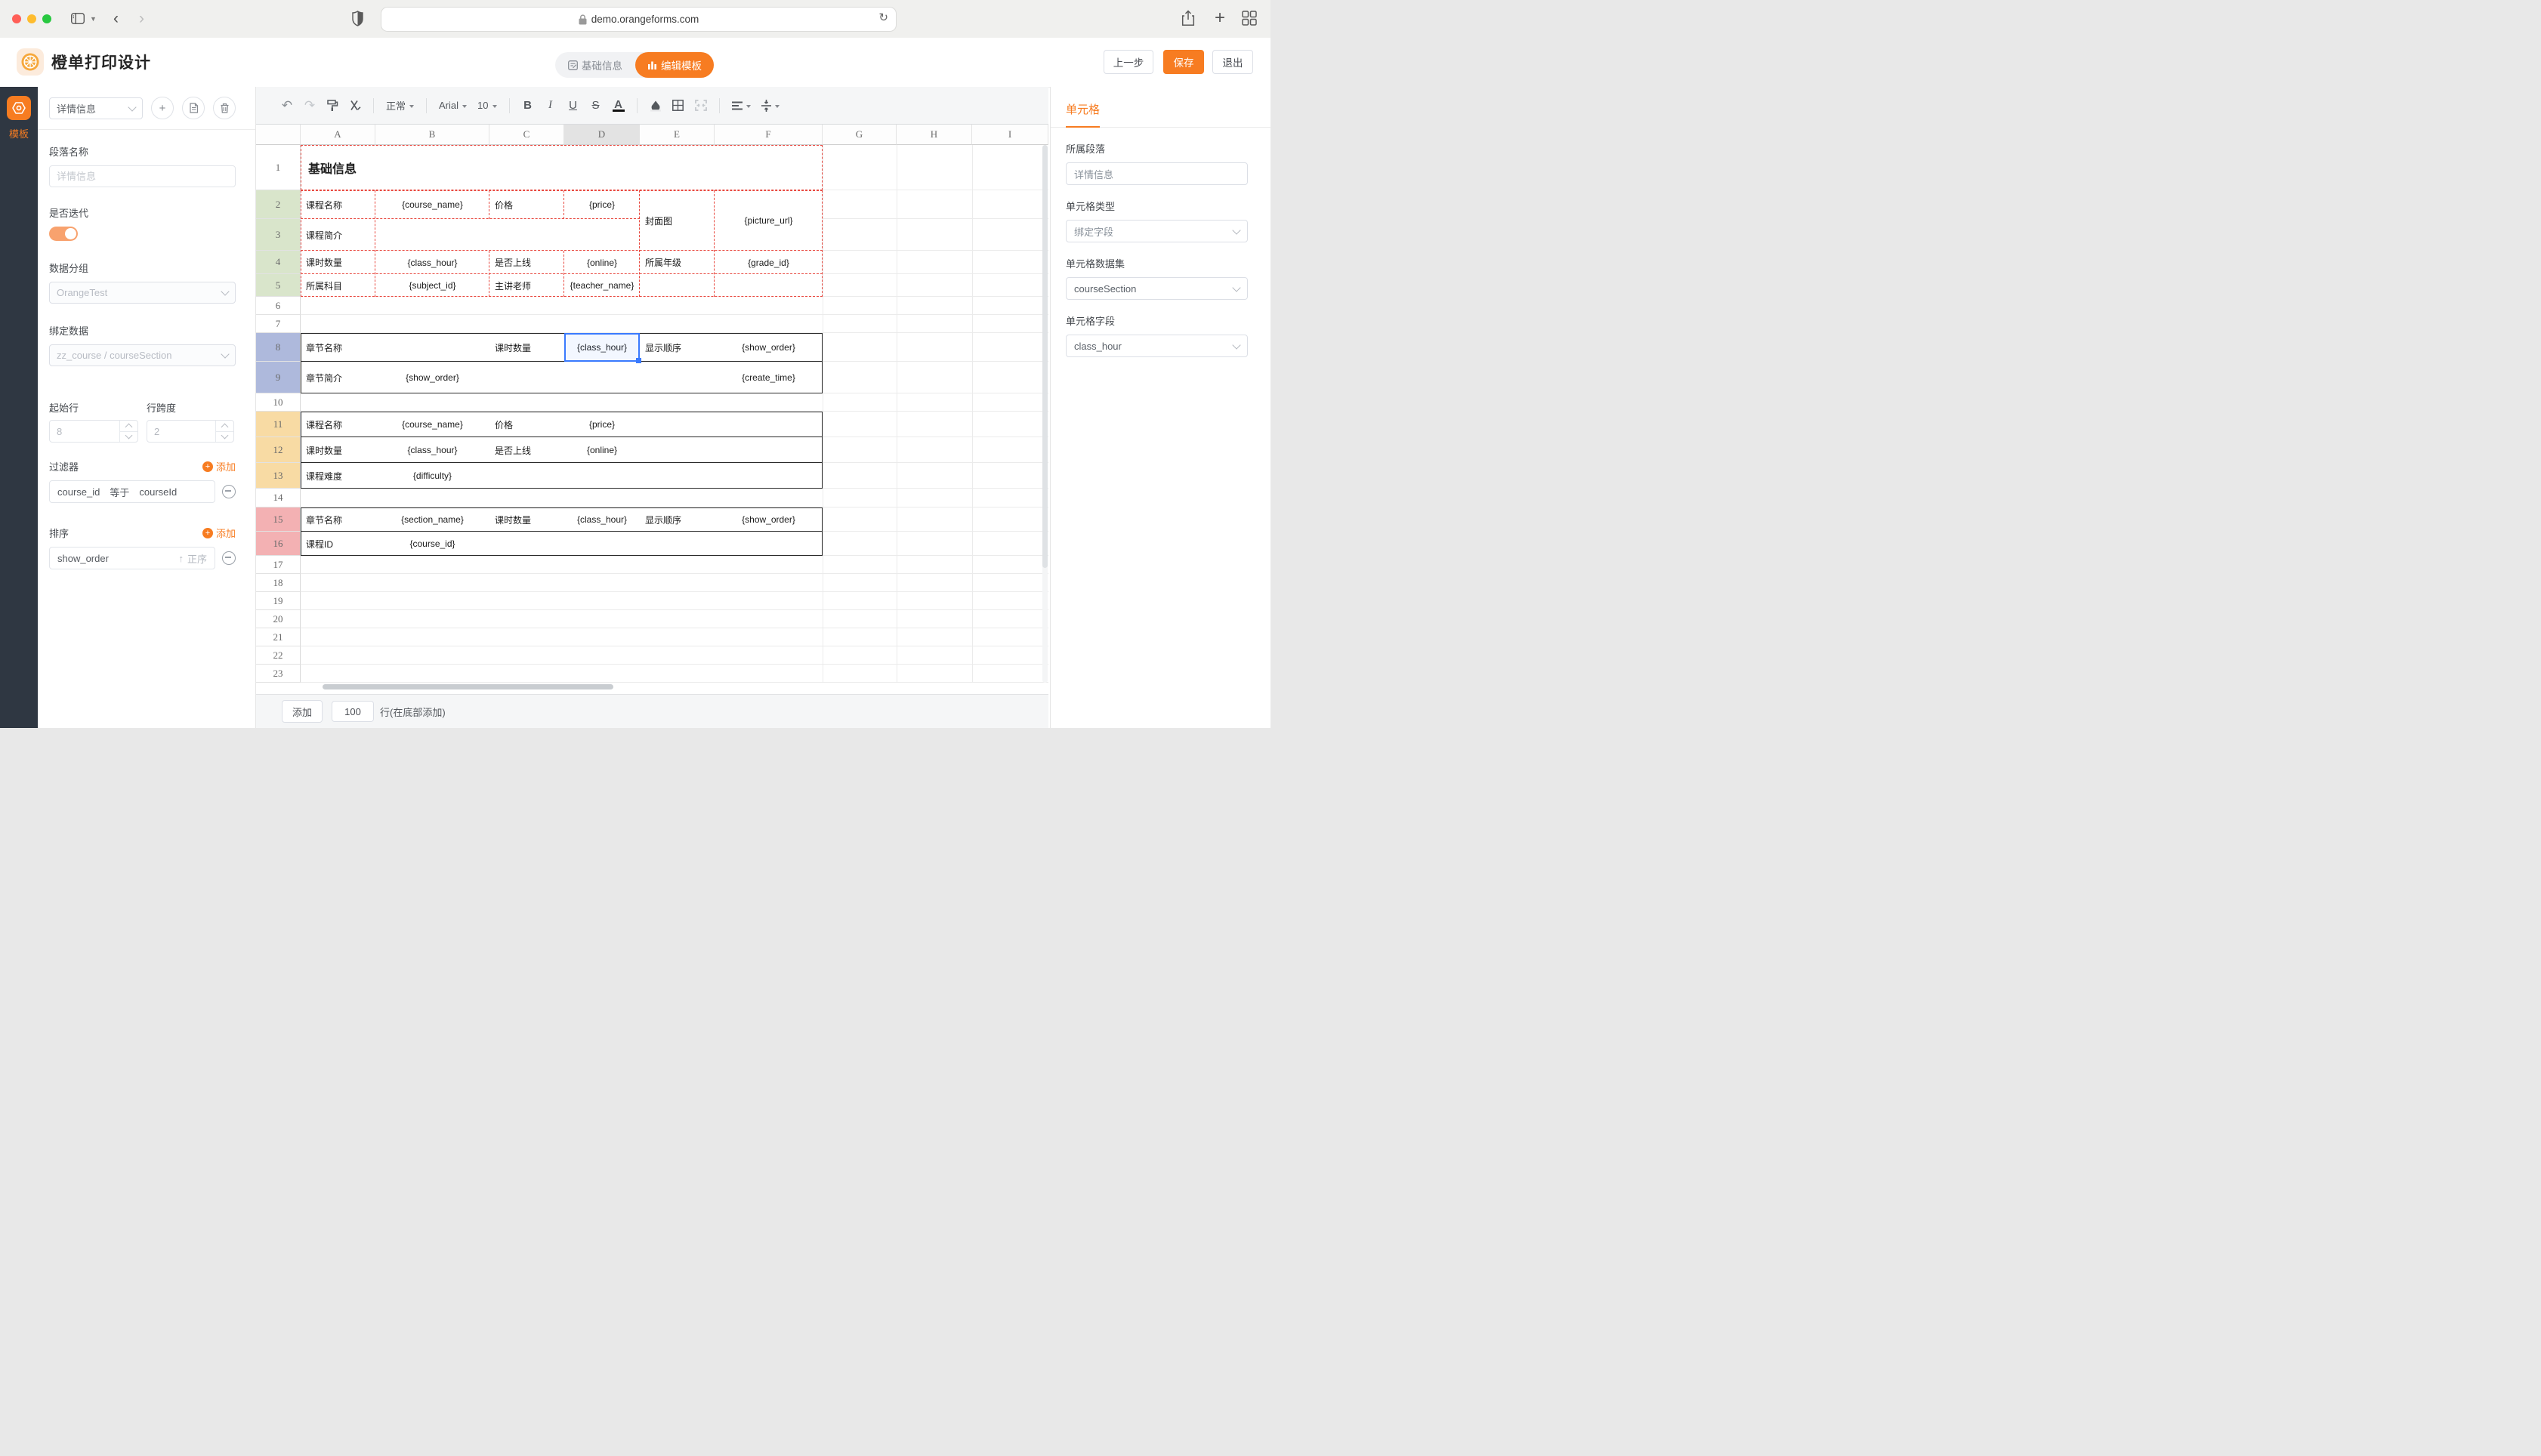 This screenshot has height=1456, width=2541. I want to click on minimize-window-button, so click(31, 18).